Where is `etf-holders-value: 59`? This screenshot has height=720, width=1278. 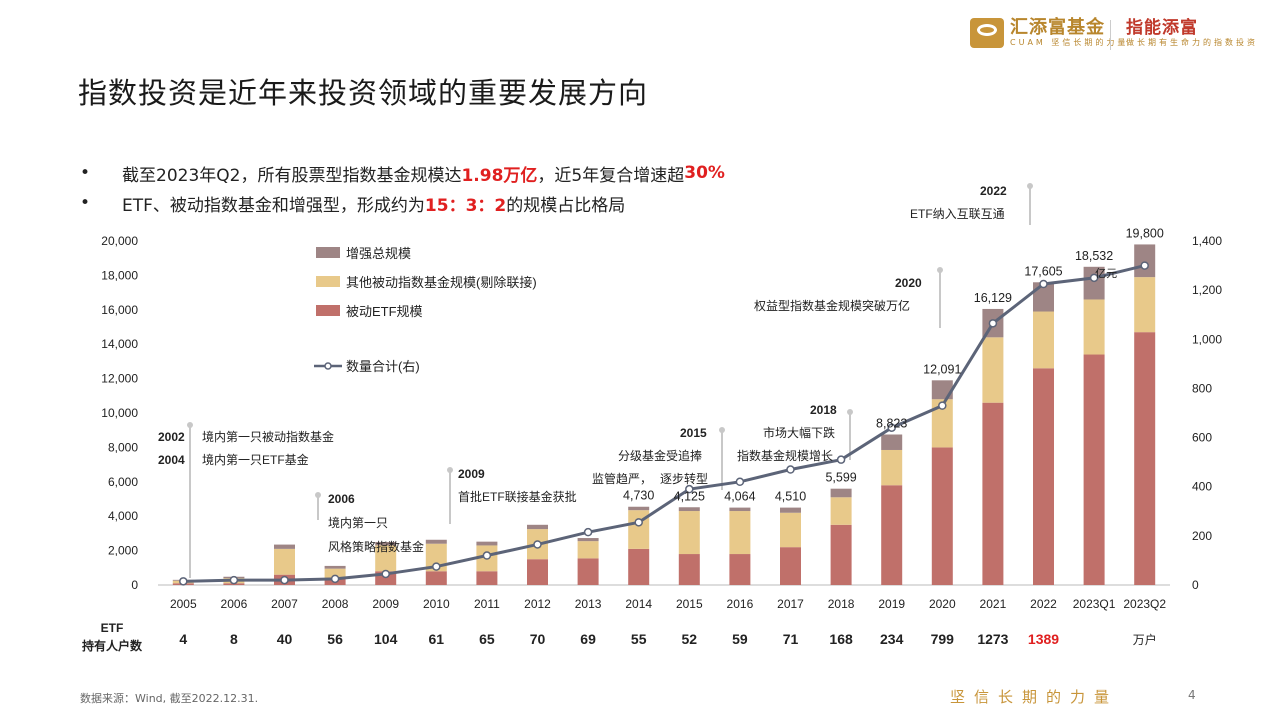 etf-holders-value: 59 is located at coordinates (740, 639).